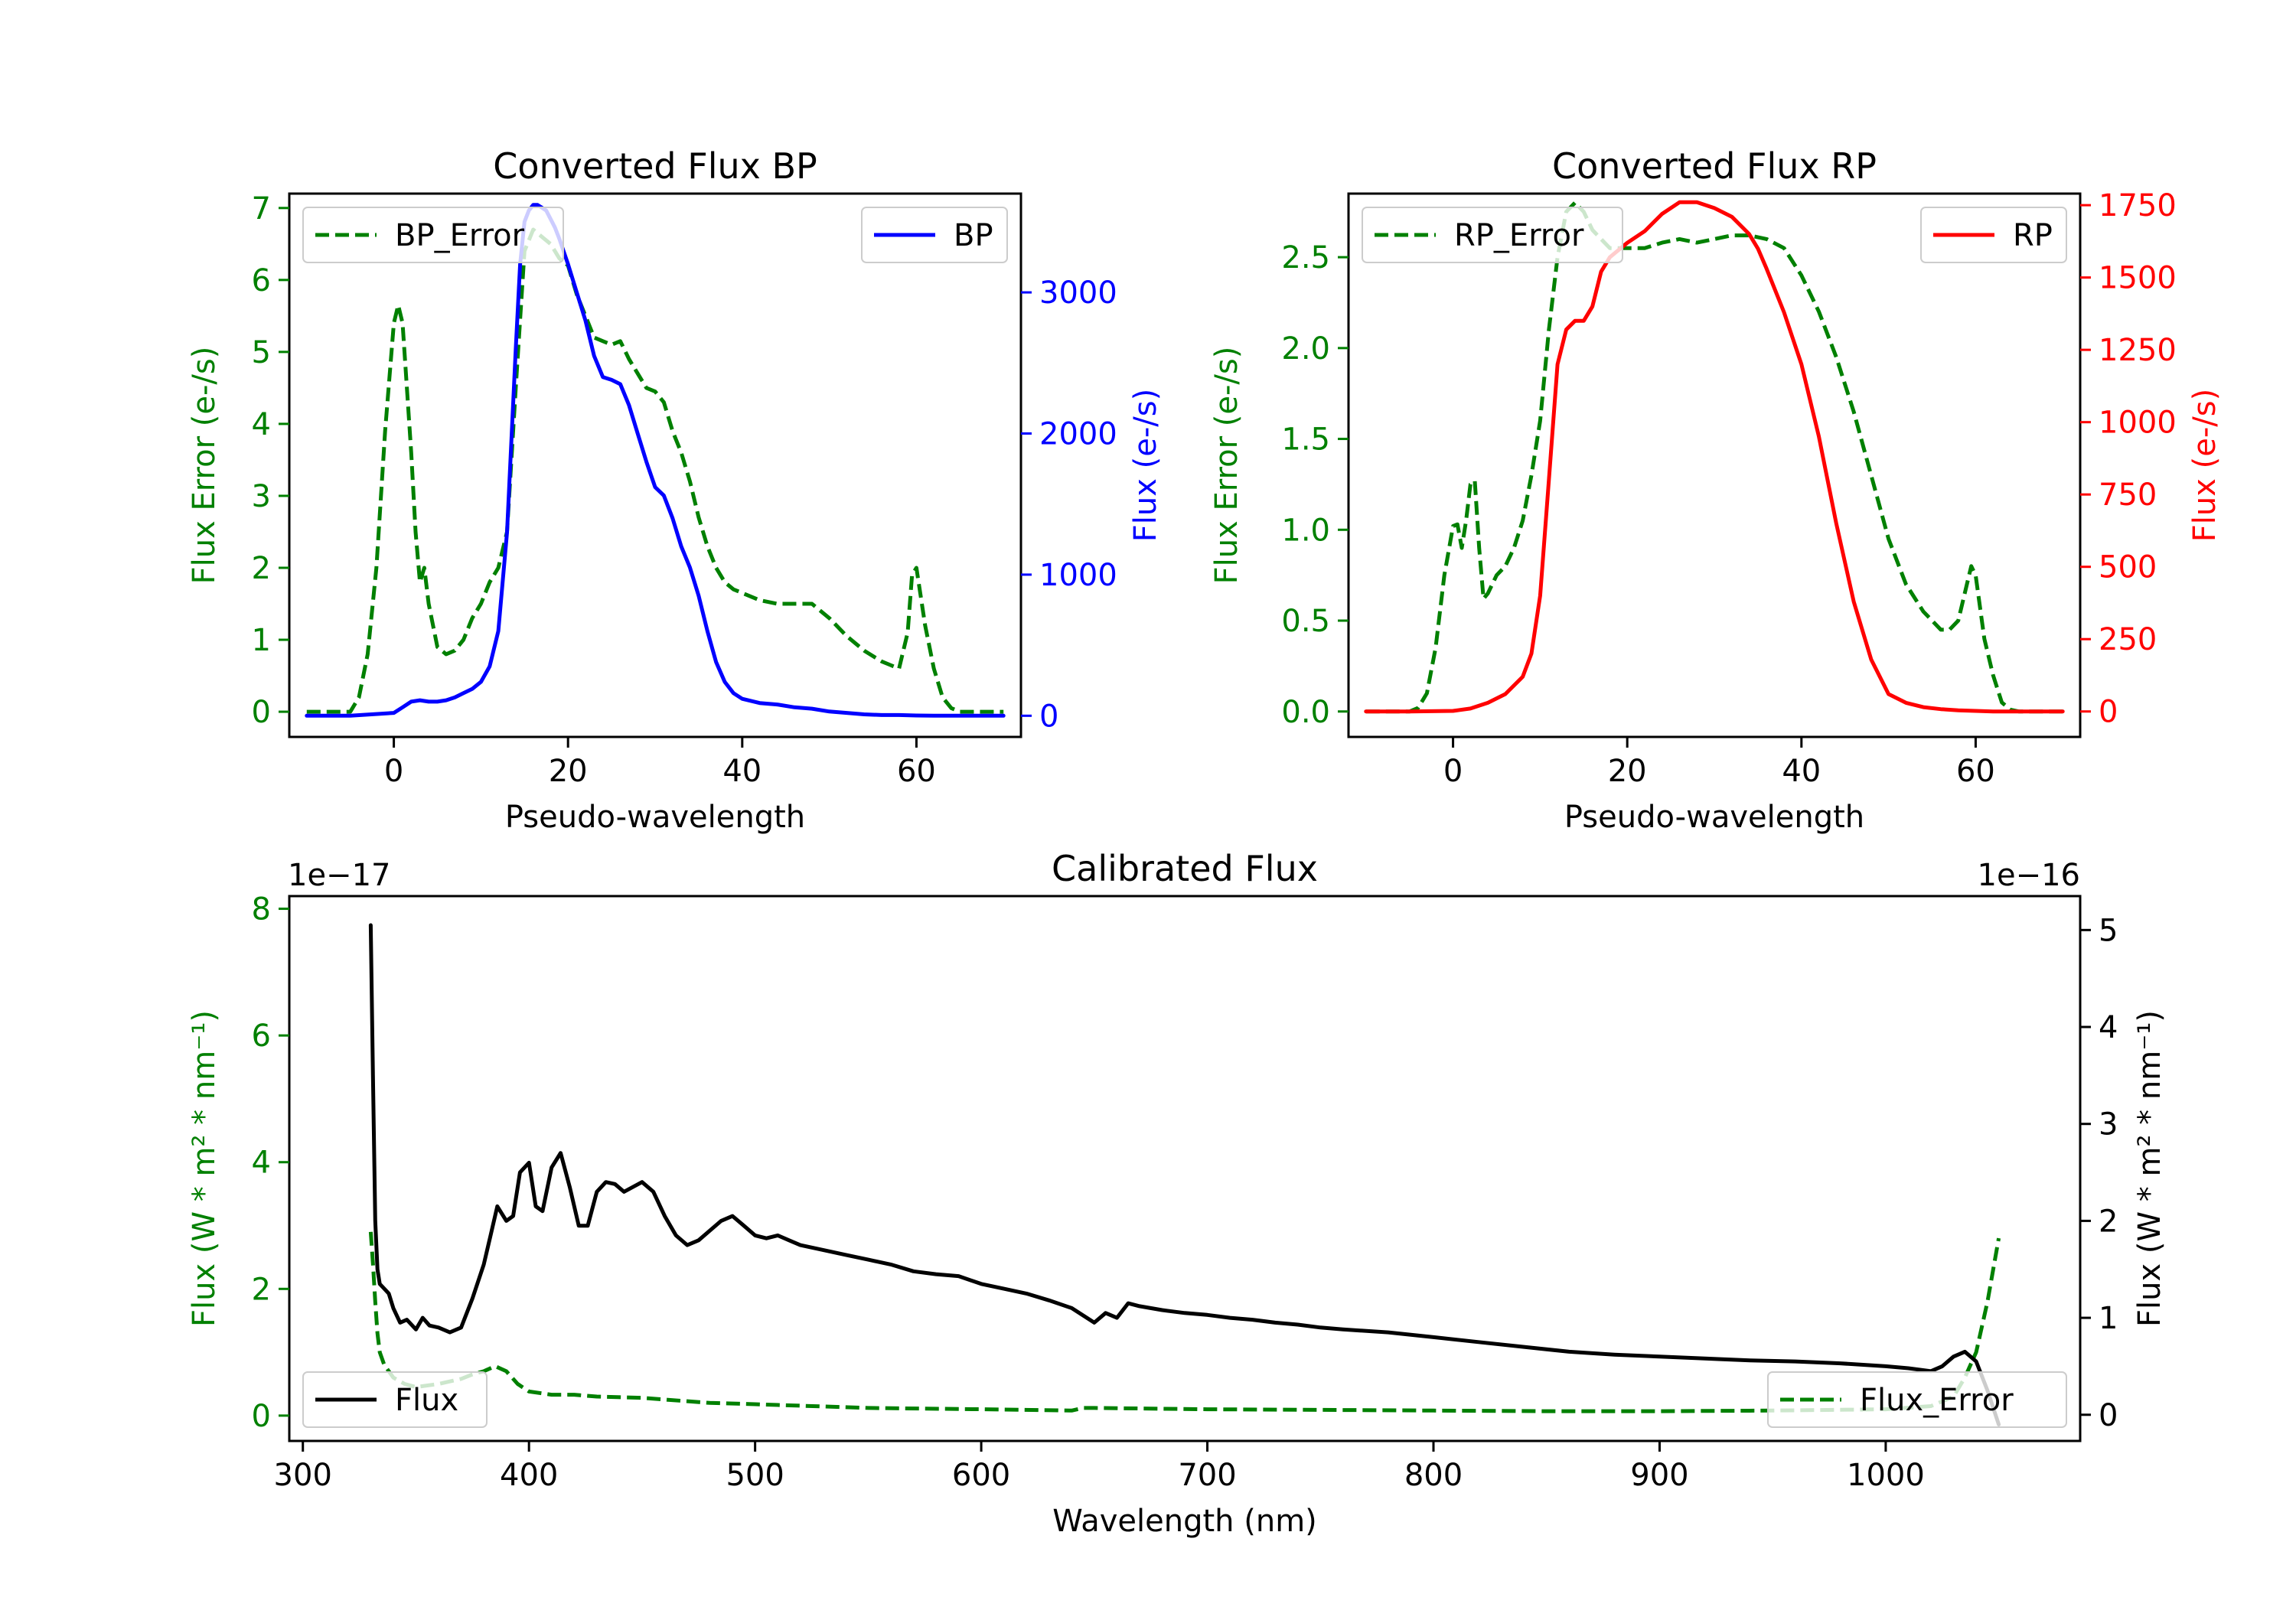 The width and height of the screenshot is (2296, 1607). Describe the element at coordinates (2128, 495) in the screenshot. I see `right-tick-label: 750` at that location.